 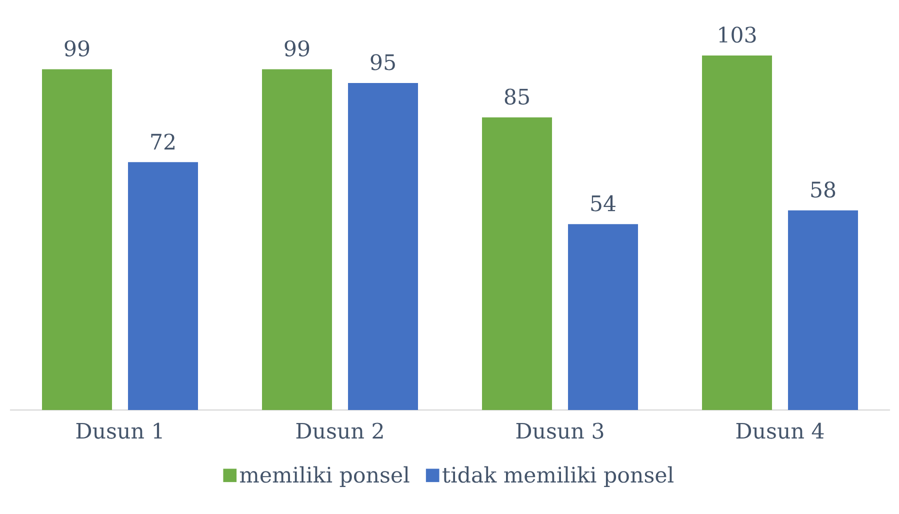 What do you see at coordinates (119, 430) in the screenshot?
I see `x-tick-label: Dusun 1` at bounding box center [119, 430].